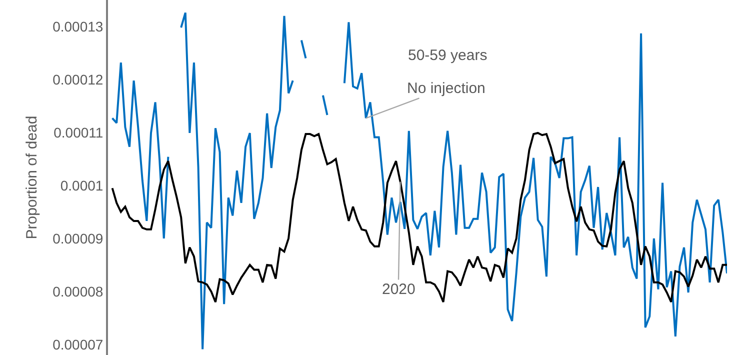 Image resolution: width=756 pixels, height=355 pixels. I want to click on y-tick-label: 0.00012, so click(78, 79).